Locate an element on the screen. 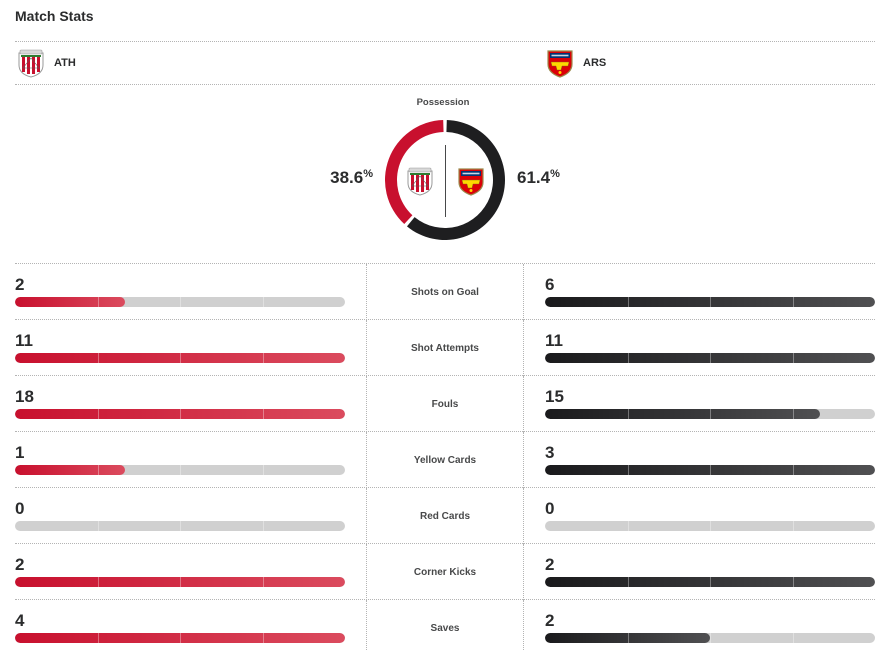 This screenshot has width=886, height=650. home-possession-value: 38.6% is located at coordinates (351, 177).